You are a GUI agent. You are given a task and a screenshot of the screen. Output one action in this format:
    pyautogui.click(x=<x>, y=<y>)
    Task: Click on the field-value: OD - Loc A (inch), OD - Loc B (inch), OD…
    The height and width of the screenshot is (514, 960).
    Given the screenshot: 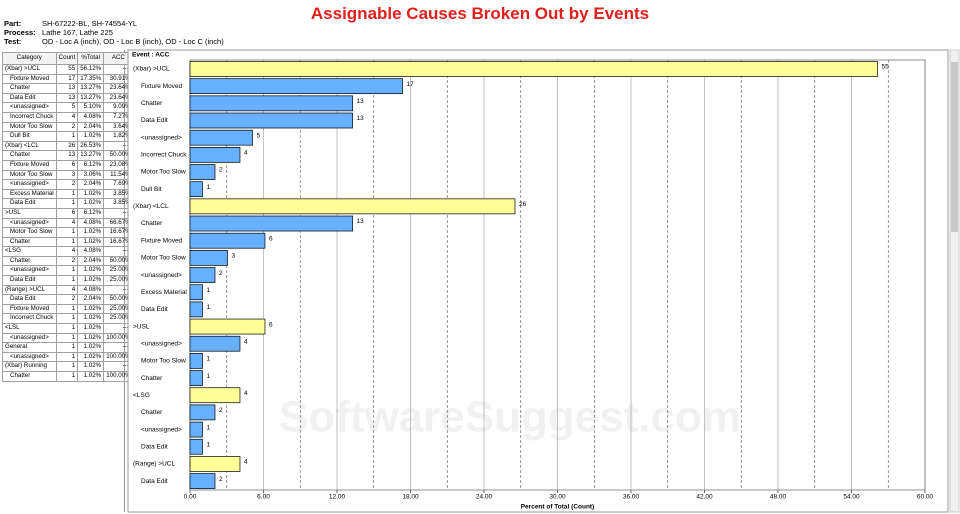 What is the action you would take?
    pyautogui.click(x=133, y=41)
    